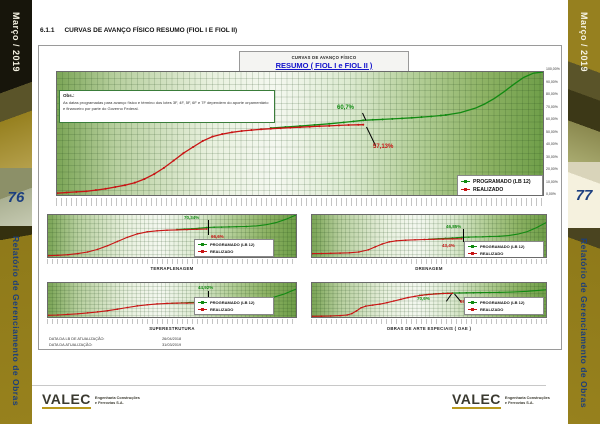 This screenshot has width=600, height=424. What do you see at coordinates (584, 81) in the screenshot?
I see `right-sidebar-month-band: Março / 2019` at bounding box center [584, 81].